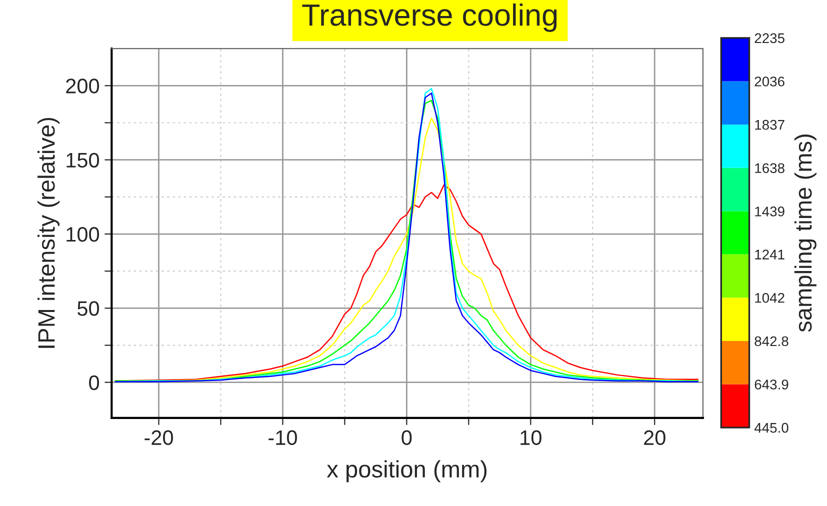 This screenshot has height=506, width=827. Describe the element at coordinates (94, 382) in the screenshot. I see `y-tick-label: 0` at that location.